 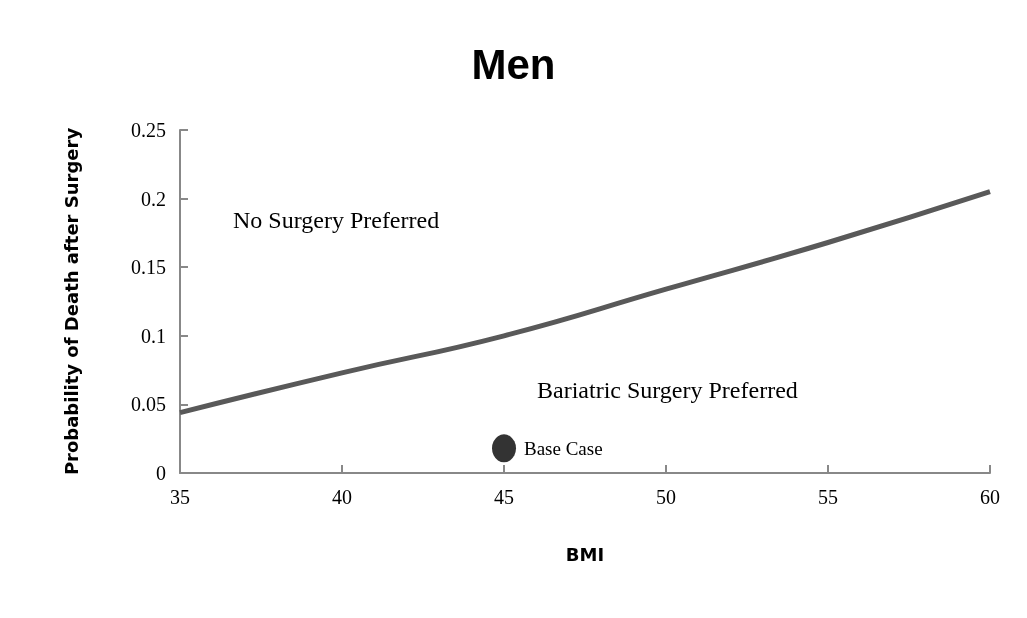 What do you see at coordinates (513, 64) in the screenshot?
I see `chart-title: Men` at bounding box center [513, 64].